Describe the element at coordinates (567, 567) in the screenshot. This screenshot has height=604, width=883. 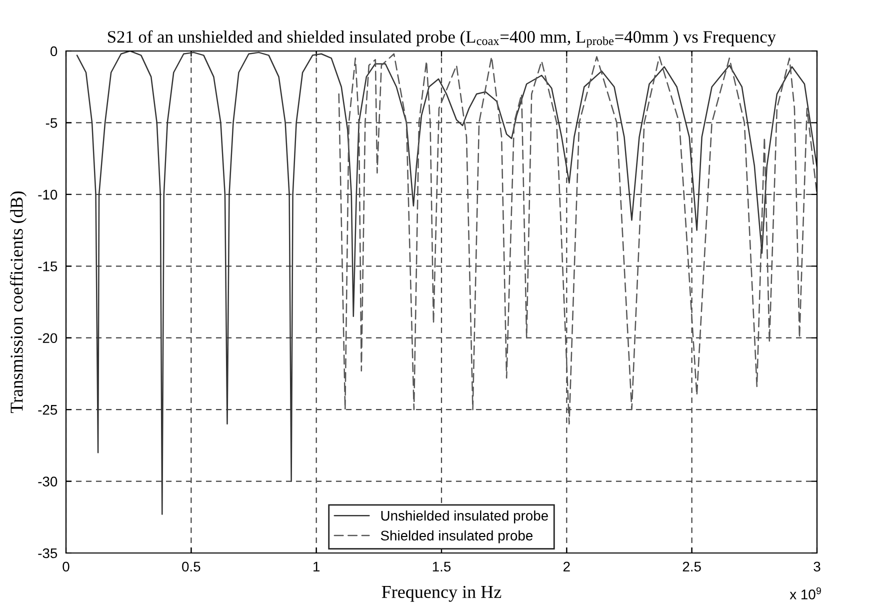
I see `x-tick-label: 2` at that location.